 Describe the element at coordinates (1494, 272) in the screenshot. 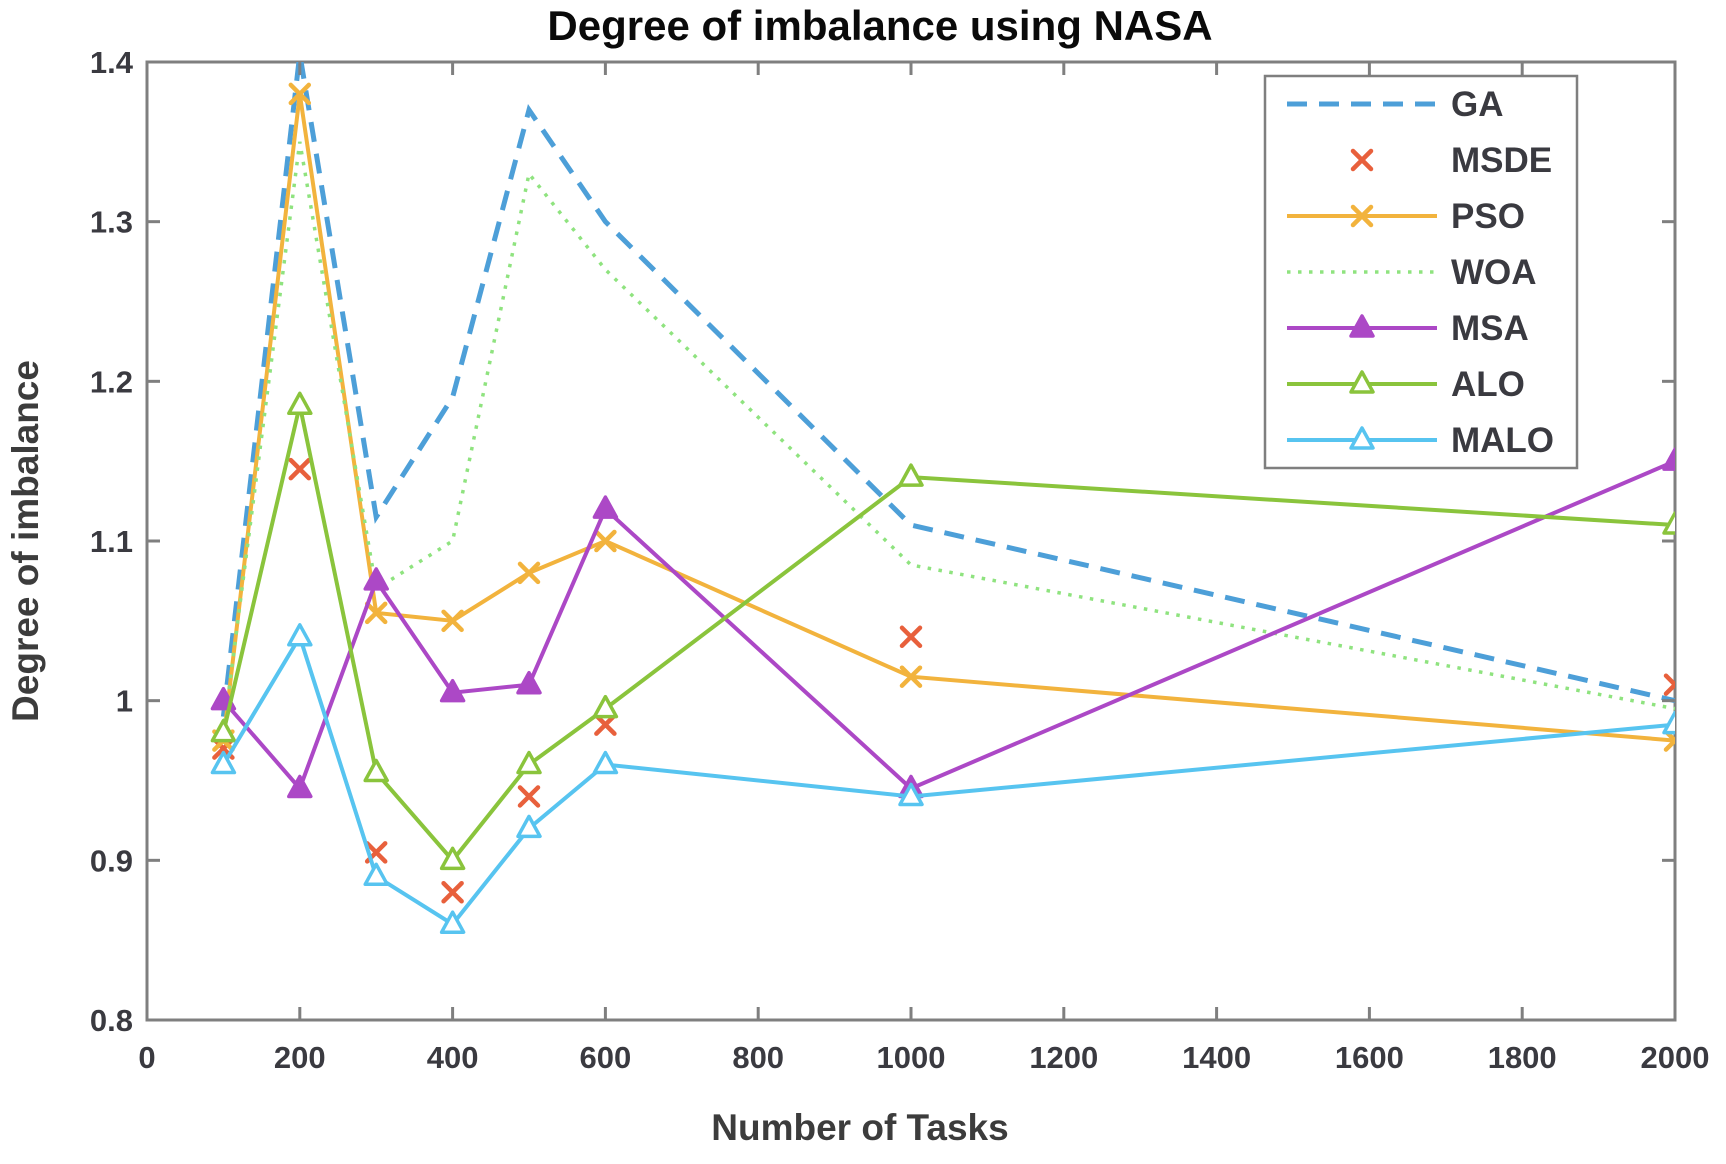

I see `legend-label-WOA: WOA` at that location.